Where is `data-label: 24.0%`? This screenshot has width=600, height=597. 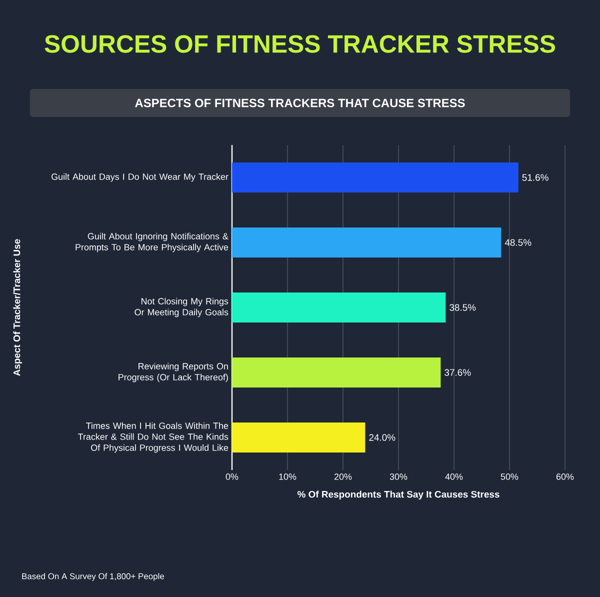
data-label: 24.0% is located at coordinates (382, 437).